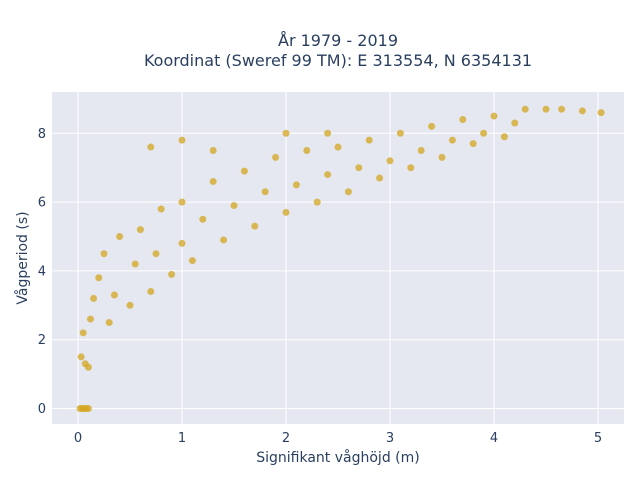 The width and height of the screenshot is (640, 484). Describe the element at coordinates (42, 409) in the screenshot. I see `y-tick-label: 0` at that location.